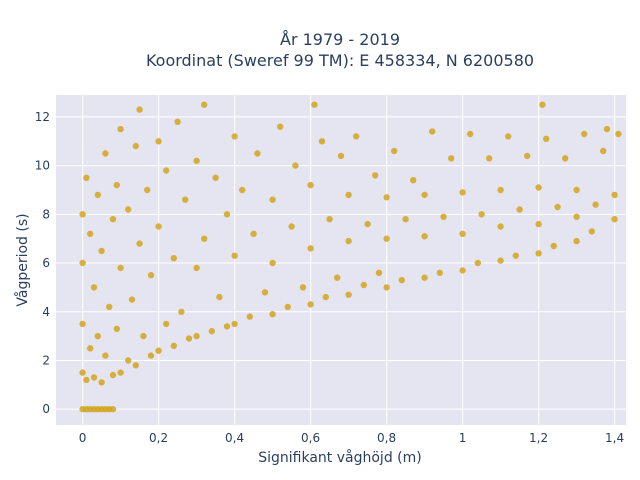 Image resolution: width=640 pixels, height=480 pixels. I want to click on y-tick-label: 4, so click(46, 312).